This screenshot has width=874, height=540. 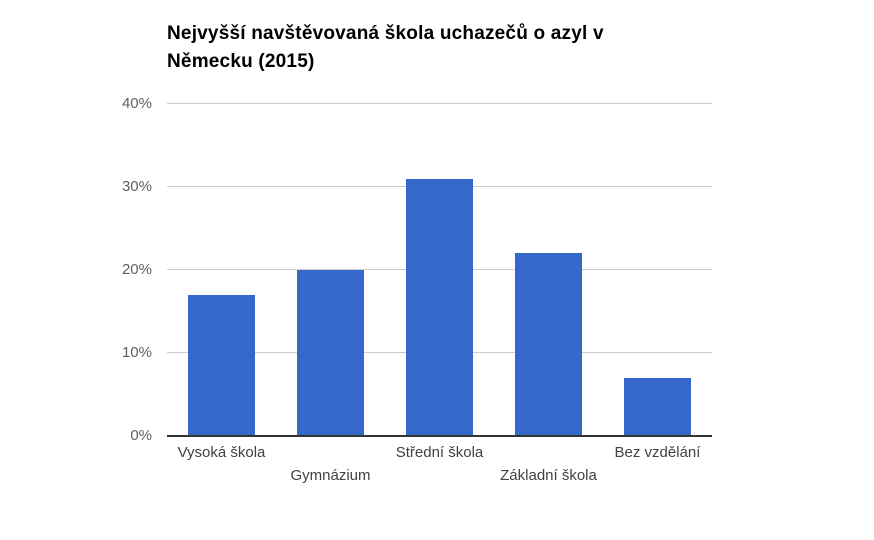 I want to click on x-tick-label: Gymnázium, so click(x=330, y=475).